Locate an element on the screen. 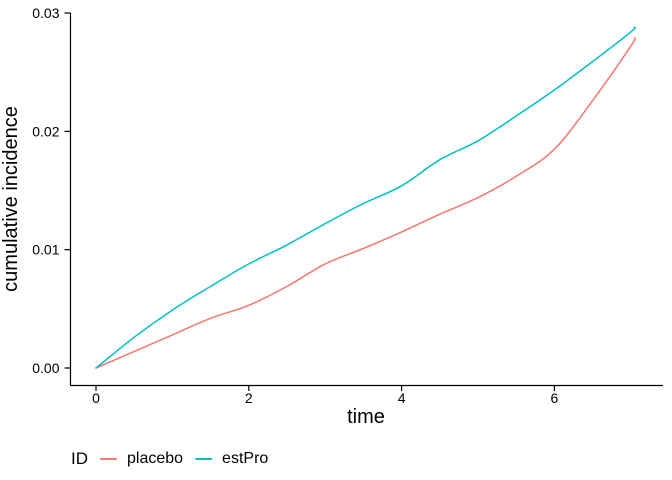  legend: ID placebo estPro is located at coordinates (169, 459).